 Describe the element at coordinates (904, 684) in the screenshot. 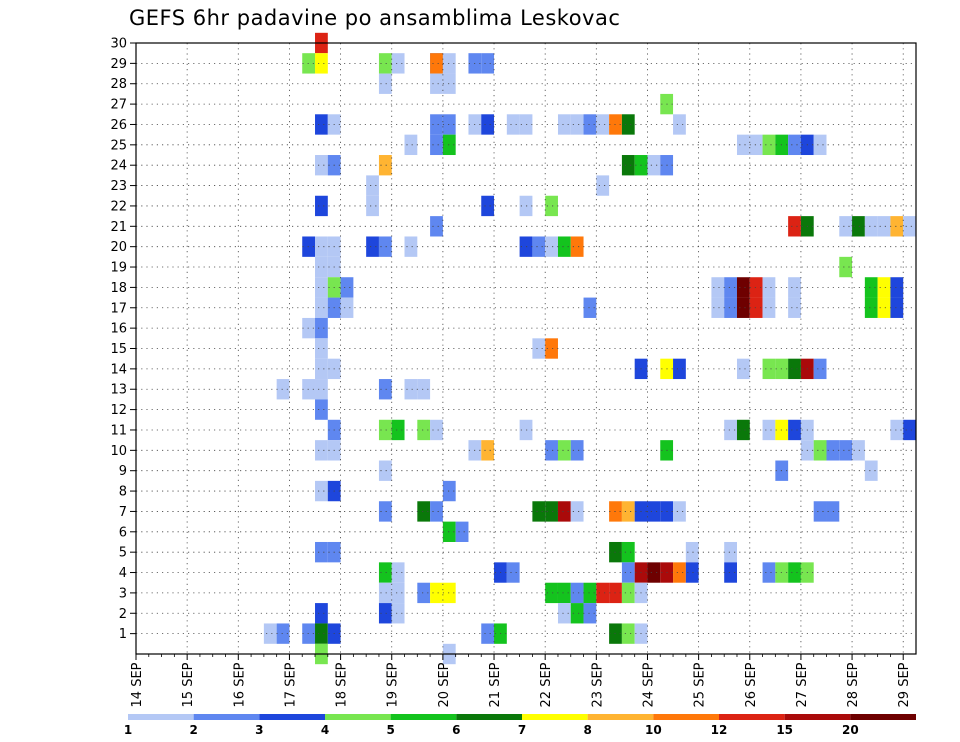

I see `x-tick-label: 29 SEP` at that location.